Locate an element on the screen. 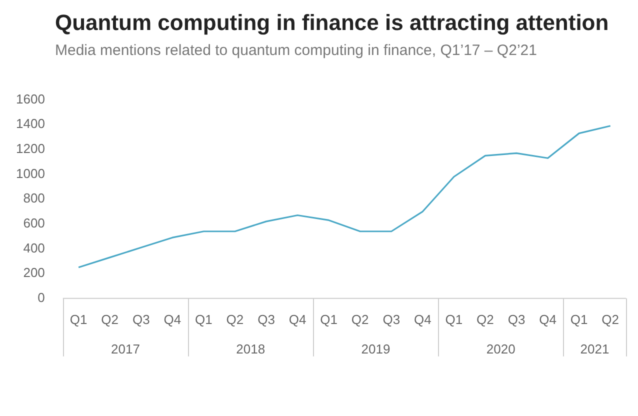  y-tick-label: 0 is located at coordinates (41, 297).